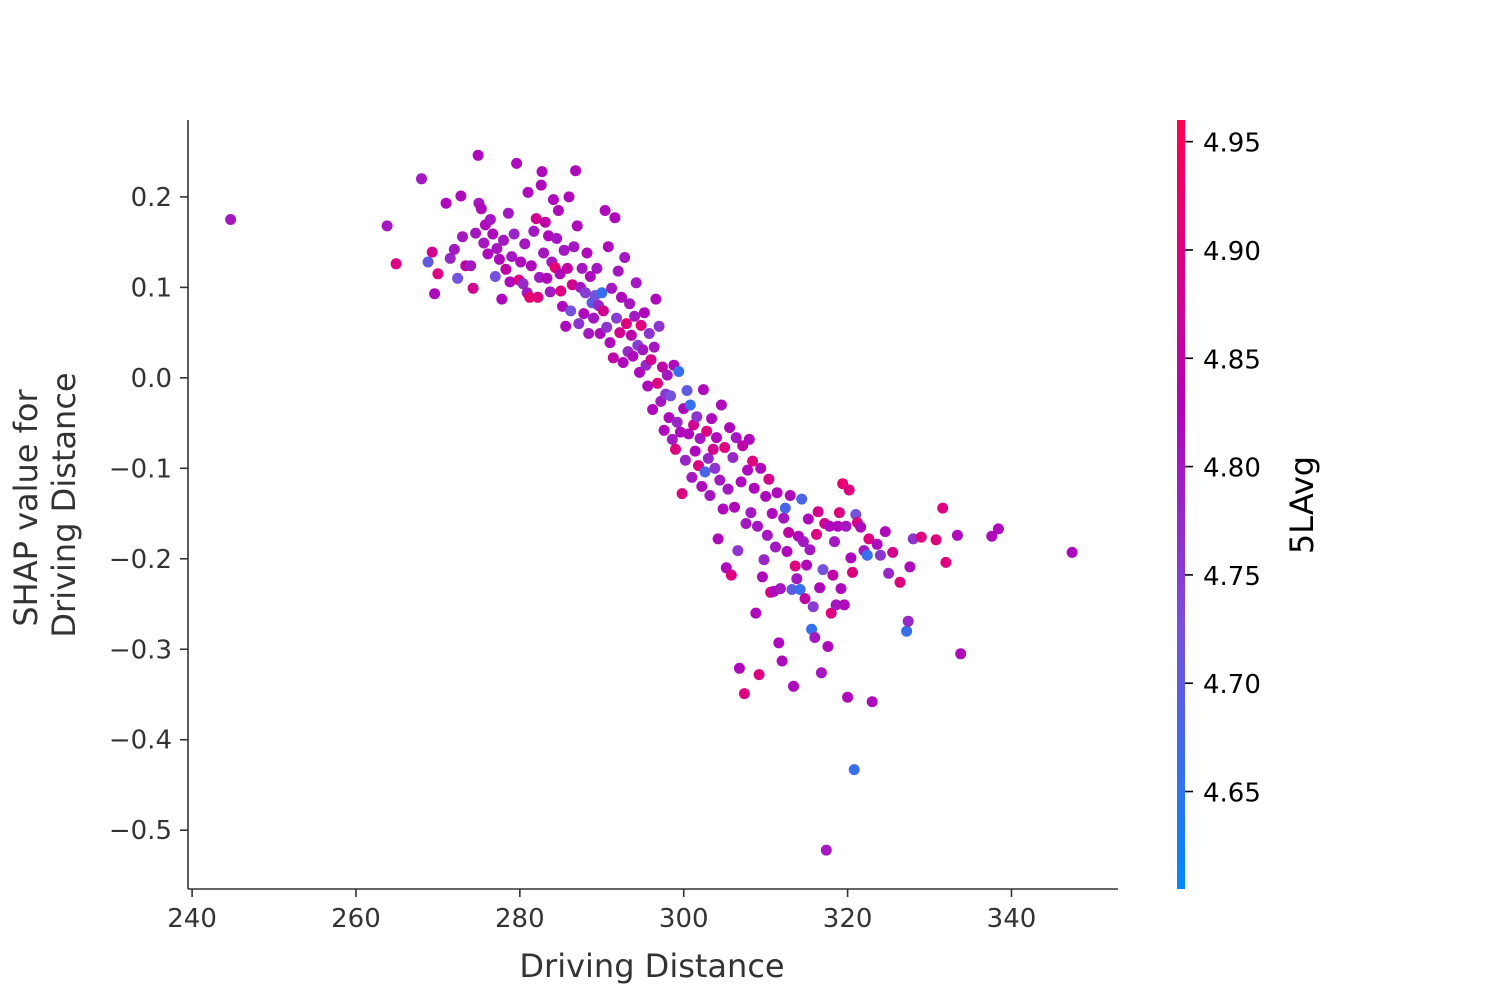 Image resolution: width=1500 pixels, height=1000 pixels. What do you see at coordinates (64, 504) in the screenshot?
I see `y-axis-label-line2: Driving Distance` at bounding box center [64, 504].